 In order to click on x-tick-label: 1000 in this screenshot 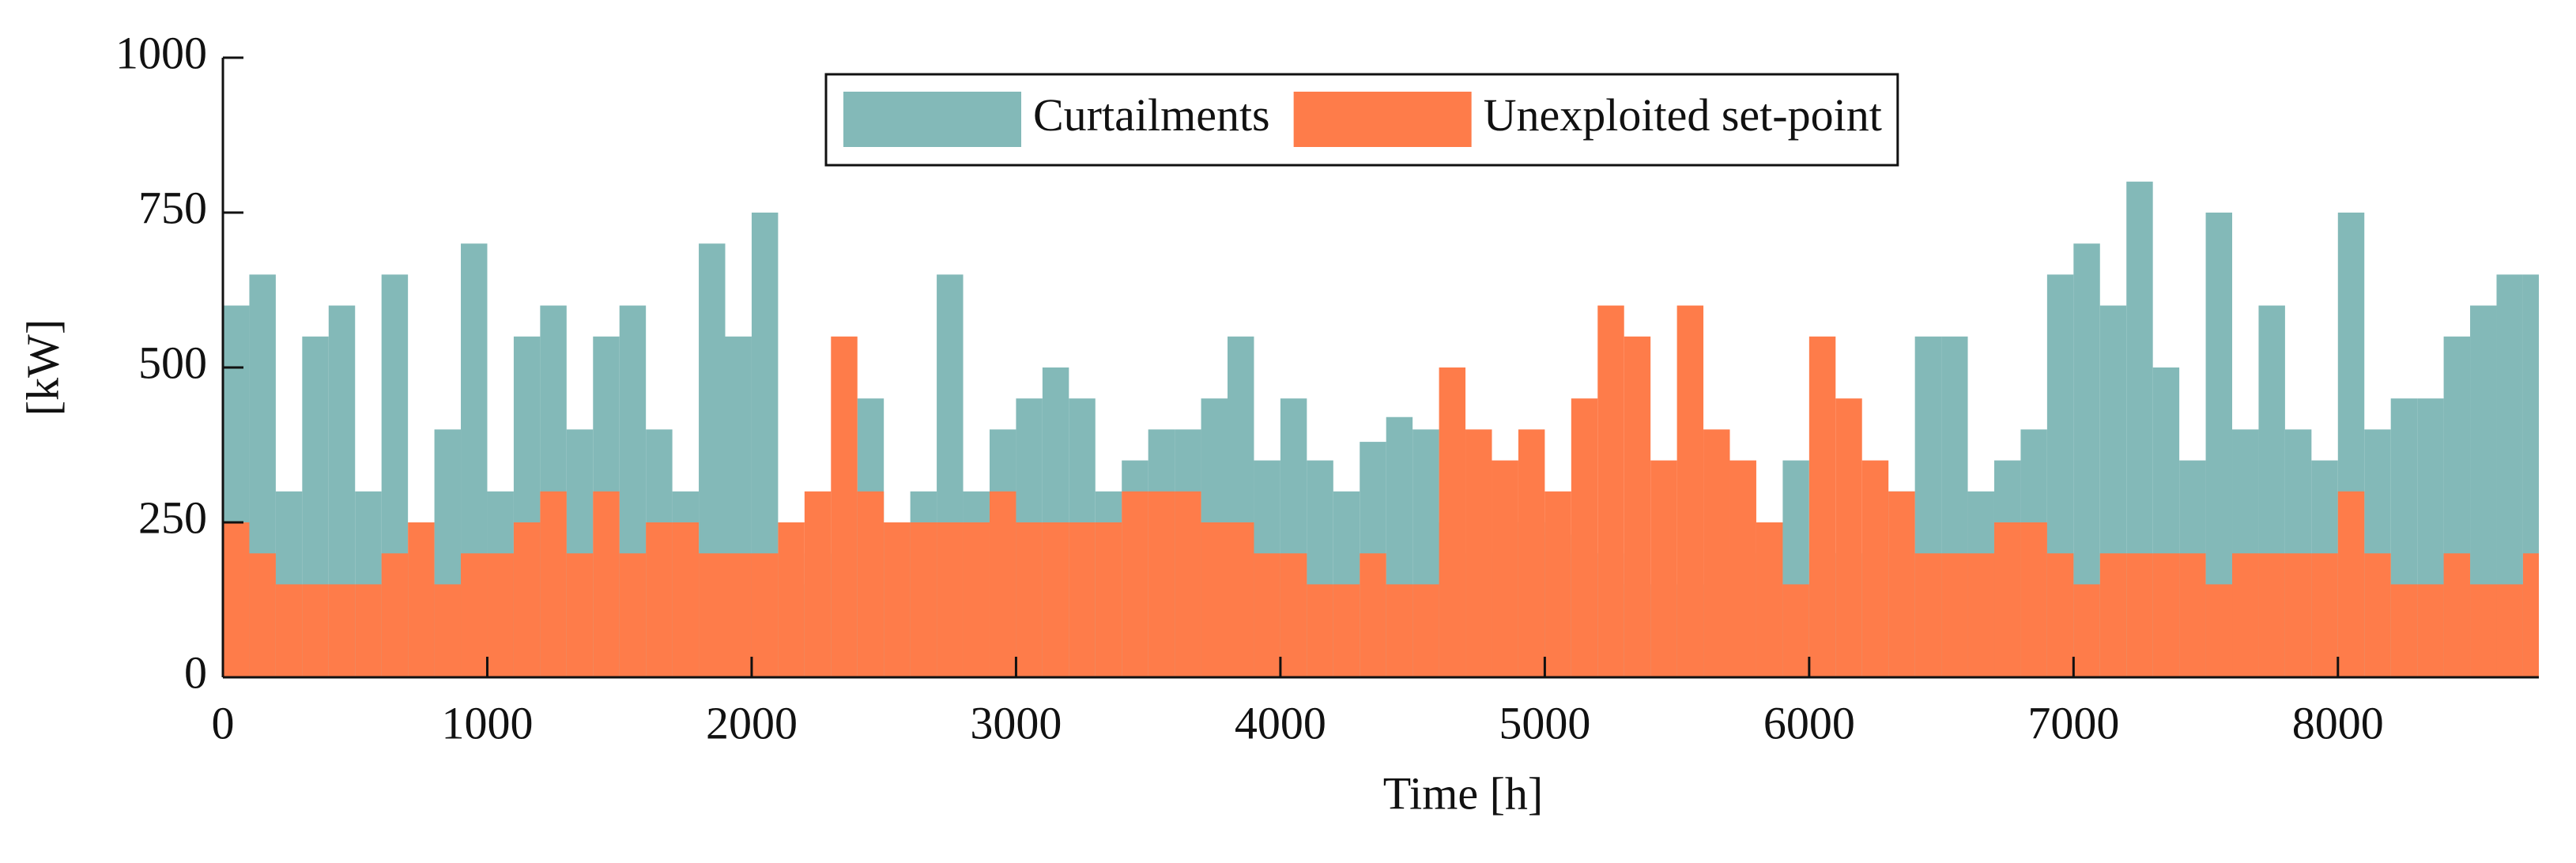, I will do `click(487, 722)`.